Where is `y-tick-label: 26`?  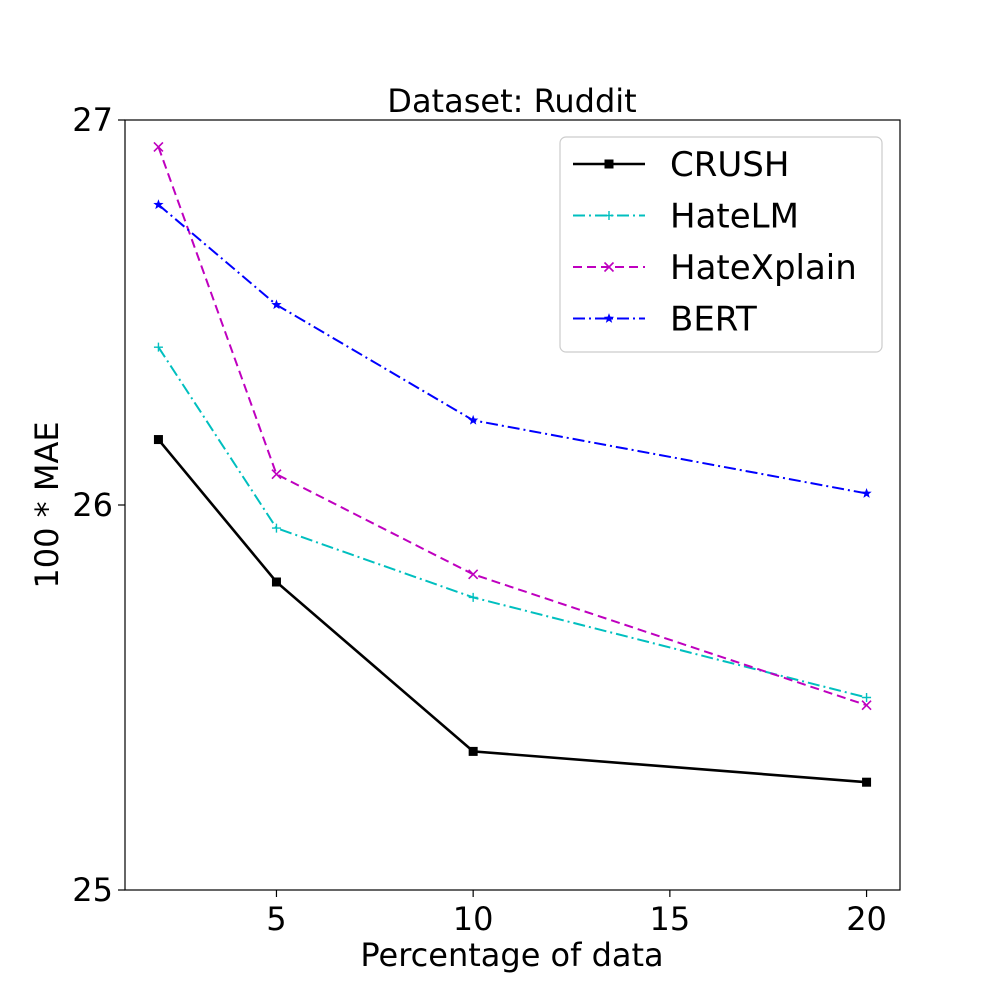 y-tick-label: 26 is located at coordinates (92, 505).